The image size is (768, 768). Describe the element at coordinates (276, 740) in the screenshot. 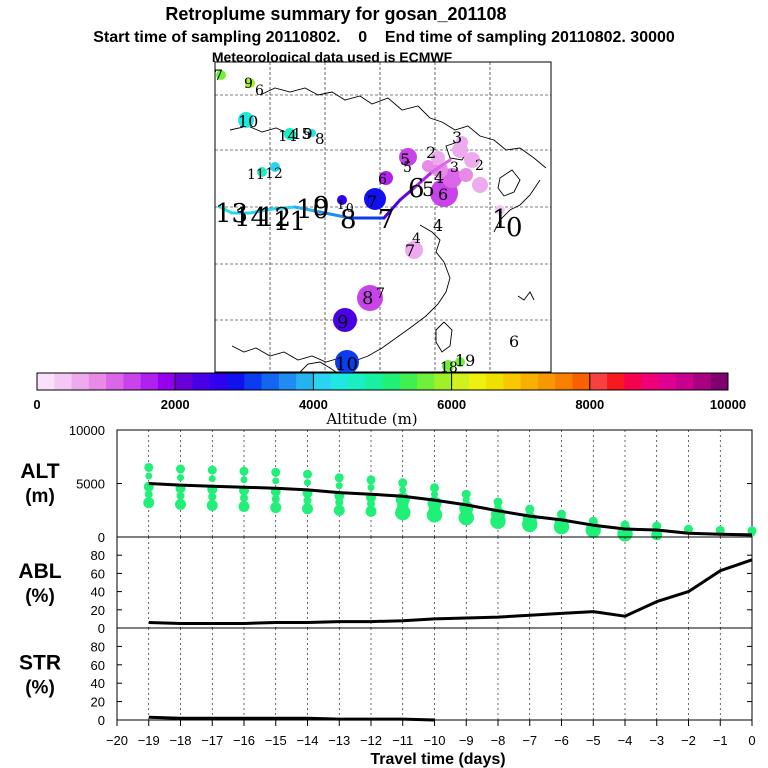

I see `x-tick-label: −15` at that location.